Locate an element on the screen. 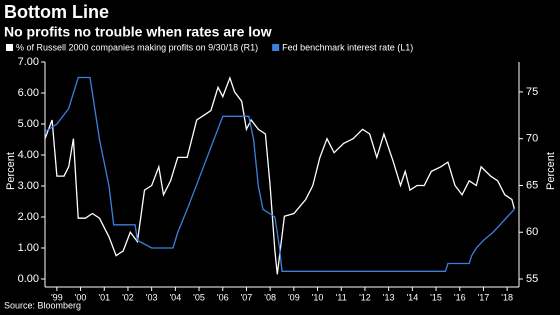  x-tick-label: '17 is located at coordinates (484, 297).